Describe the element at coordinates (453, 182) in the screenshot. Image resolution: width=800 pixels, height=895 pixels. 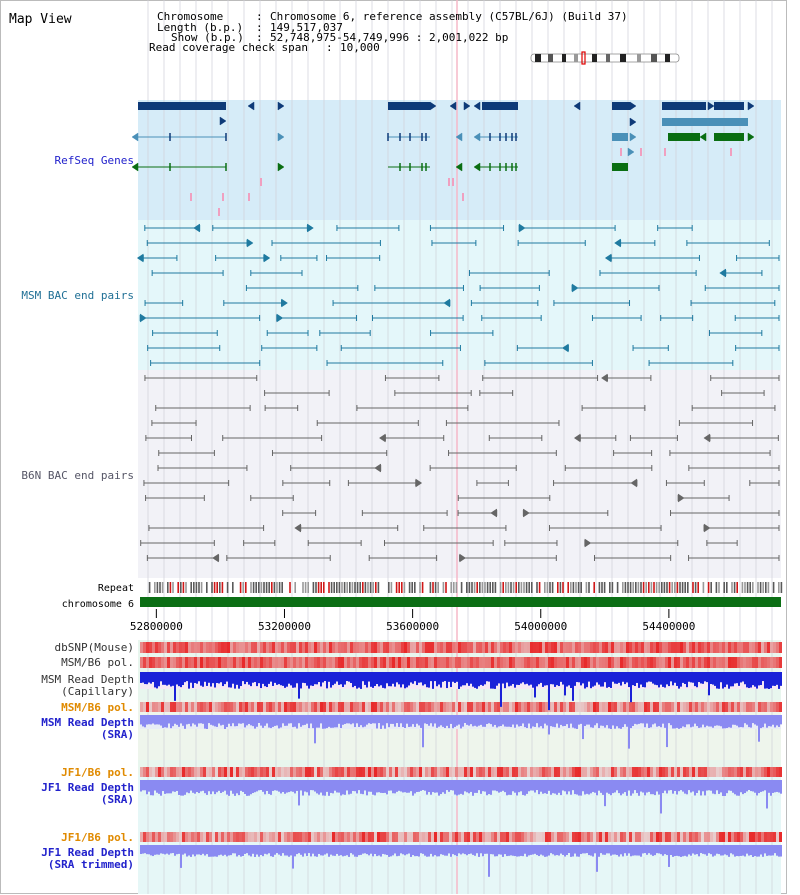
I see `refseq-variant-mark` at that location.